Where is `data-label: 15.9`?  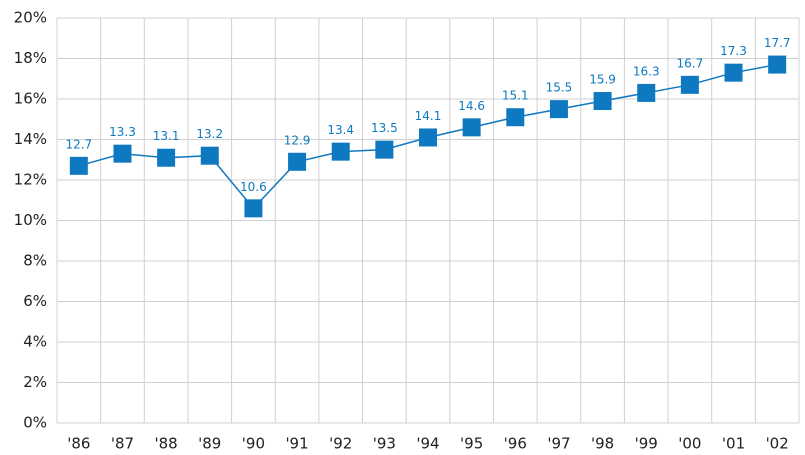
data-label: 15.9 is located at coordinates (602, 80).